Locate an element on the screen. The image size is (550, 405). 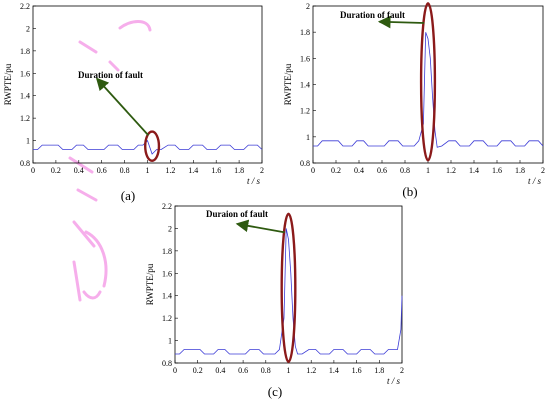
panel-label: (b) is located at coordinates (409, 191).